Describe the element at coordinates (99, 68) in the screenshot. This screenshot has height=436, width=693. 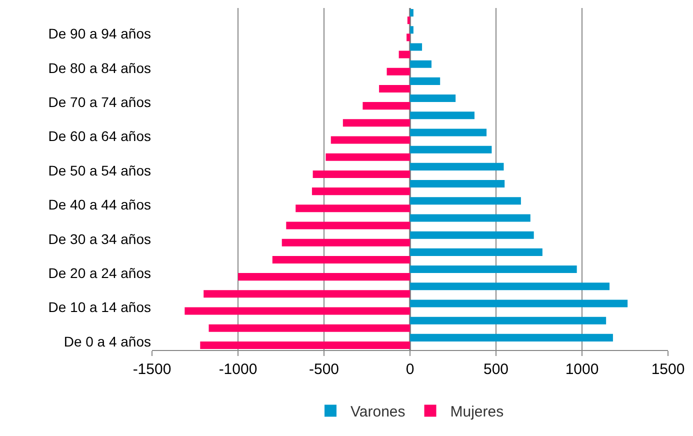
I see `y-tick-label: De 80 a 84 años` at that location.